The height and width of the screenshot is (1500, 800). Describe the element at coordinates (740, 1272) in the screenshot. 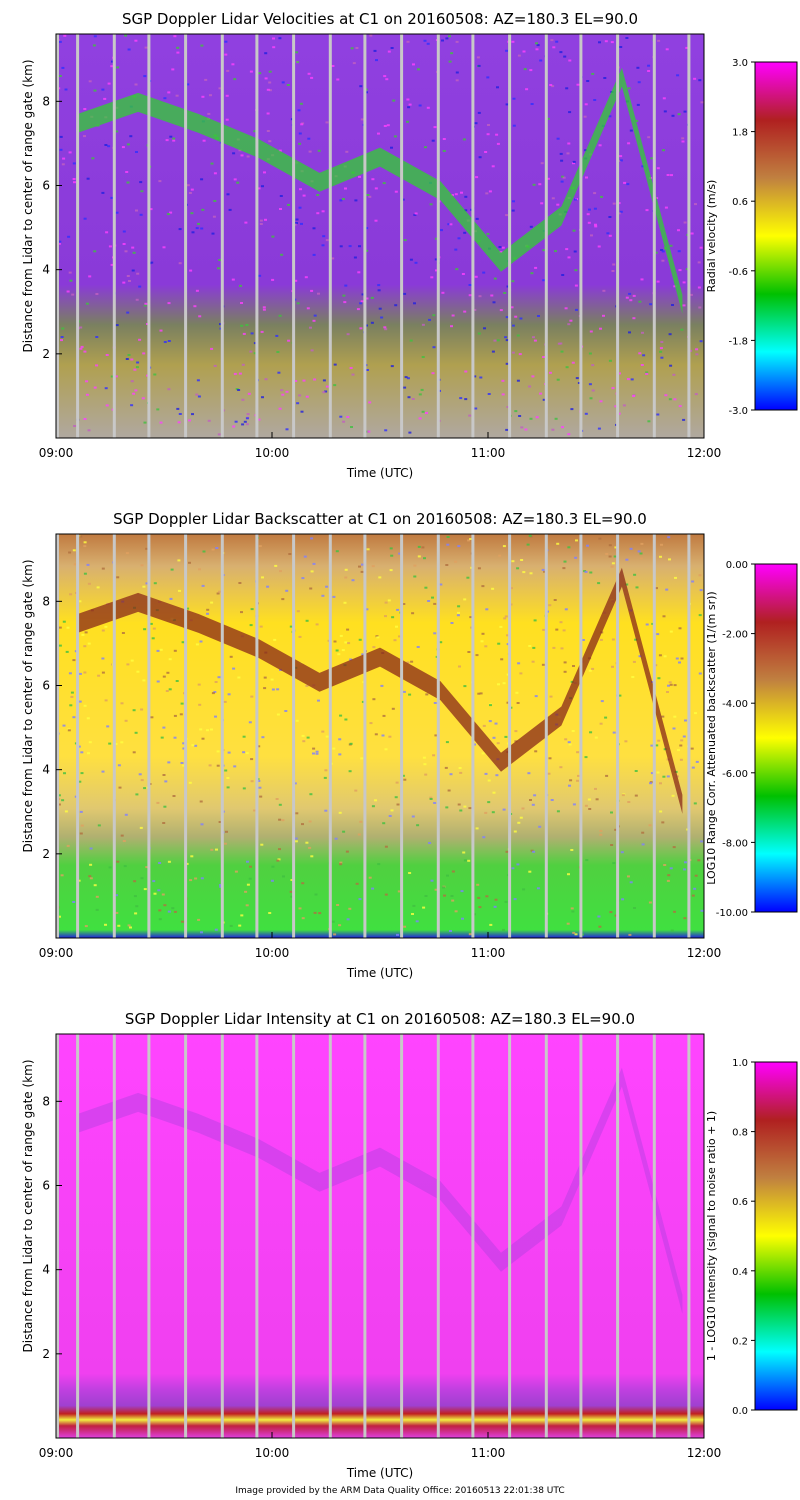

I see `colorbar-tick-label: 0.4` at that location.